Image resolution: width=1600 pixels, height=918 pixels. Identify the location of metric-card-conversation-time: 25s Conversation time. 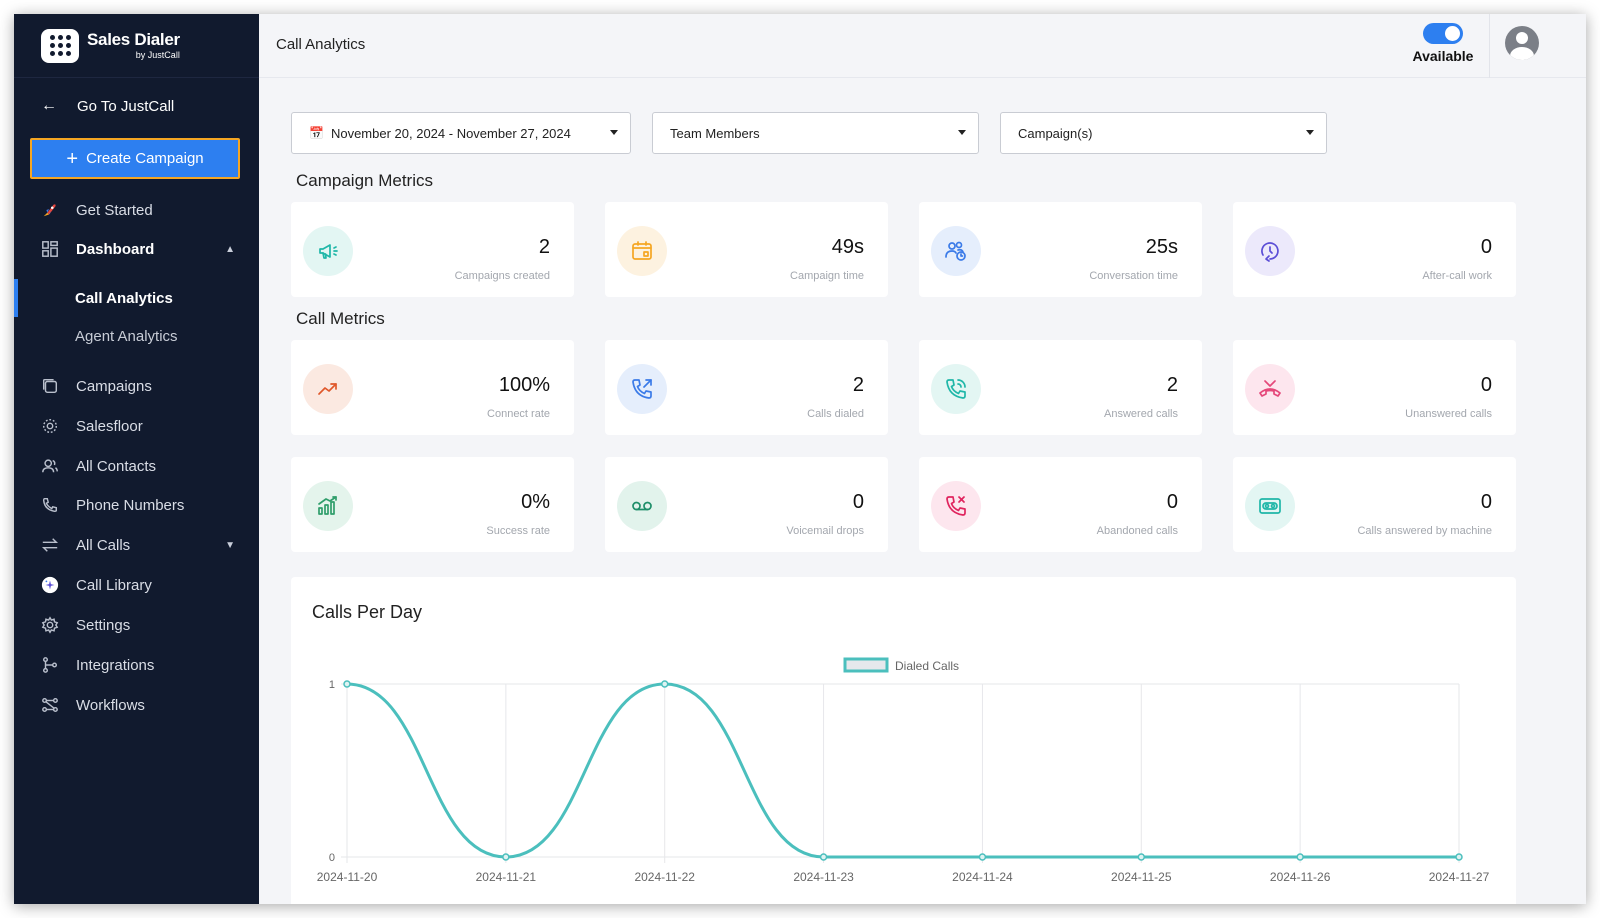
(1060, 249).